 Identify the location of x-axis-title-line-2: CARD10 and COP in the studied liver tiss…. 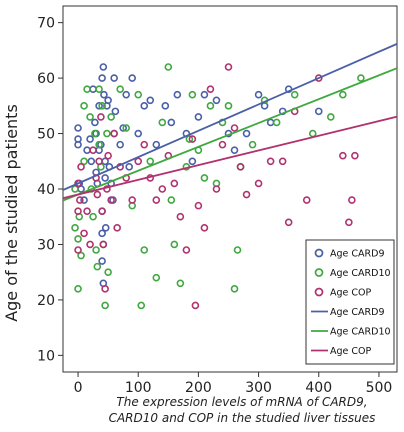
(242, 418).